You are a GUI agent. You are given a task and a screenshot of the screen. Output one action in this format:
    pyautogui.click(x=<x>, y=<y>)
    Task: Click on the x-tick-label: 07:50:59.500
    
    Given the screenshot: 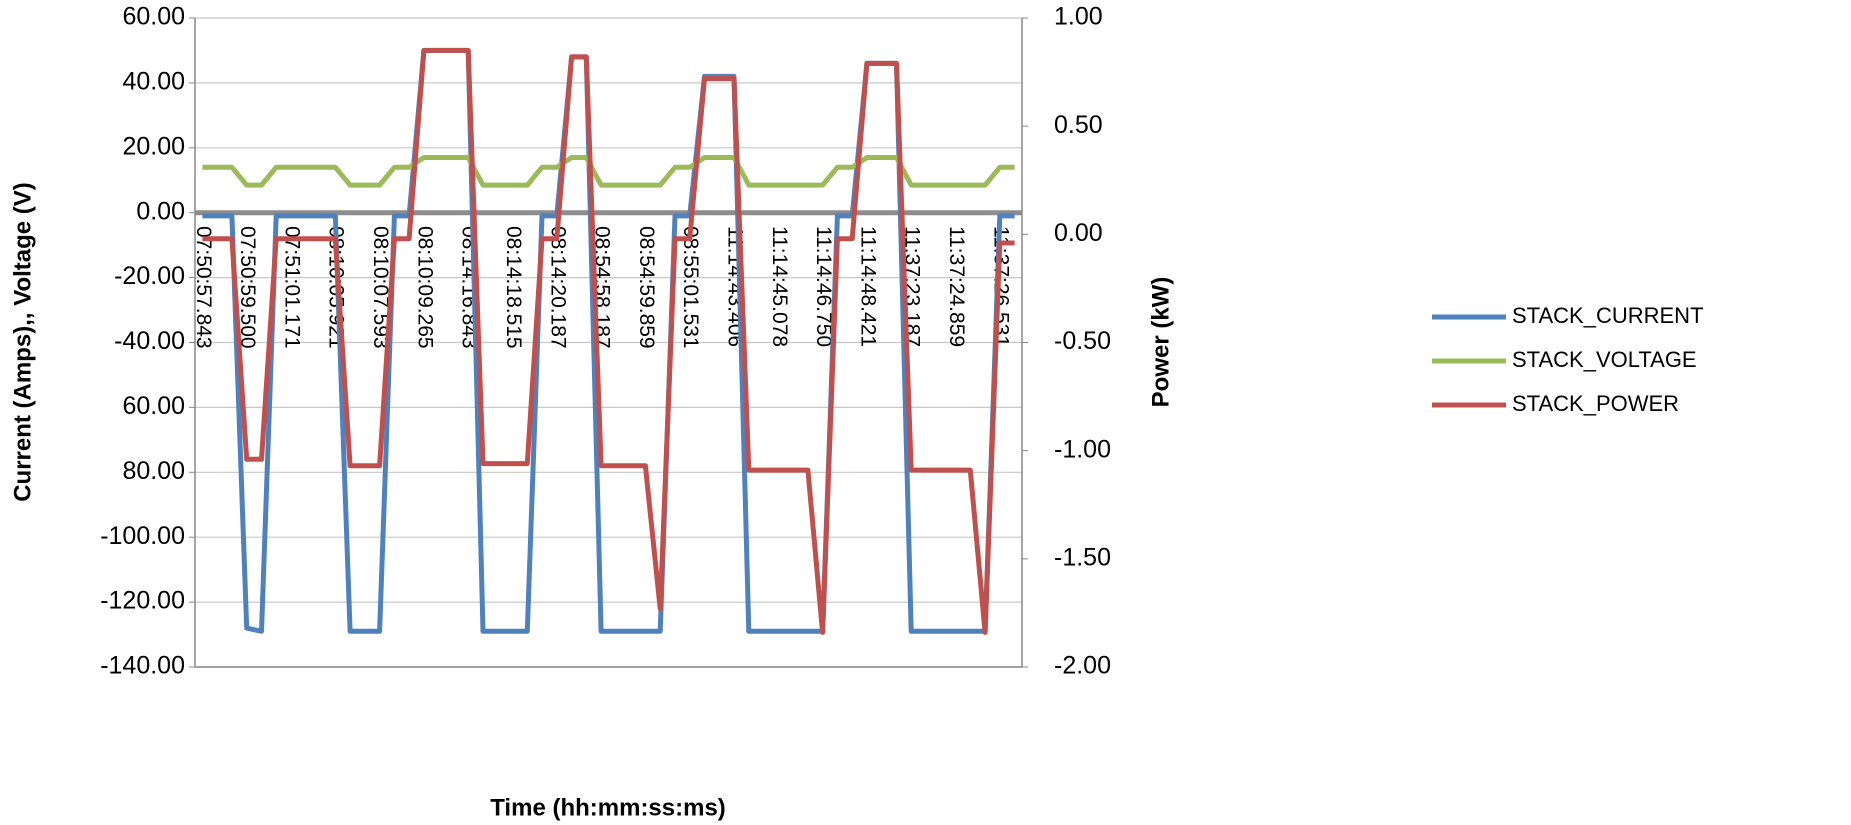 What is the action you would take?
    pyautogui.click(x=247, y=287)
    